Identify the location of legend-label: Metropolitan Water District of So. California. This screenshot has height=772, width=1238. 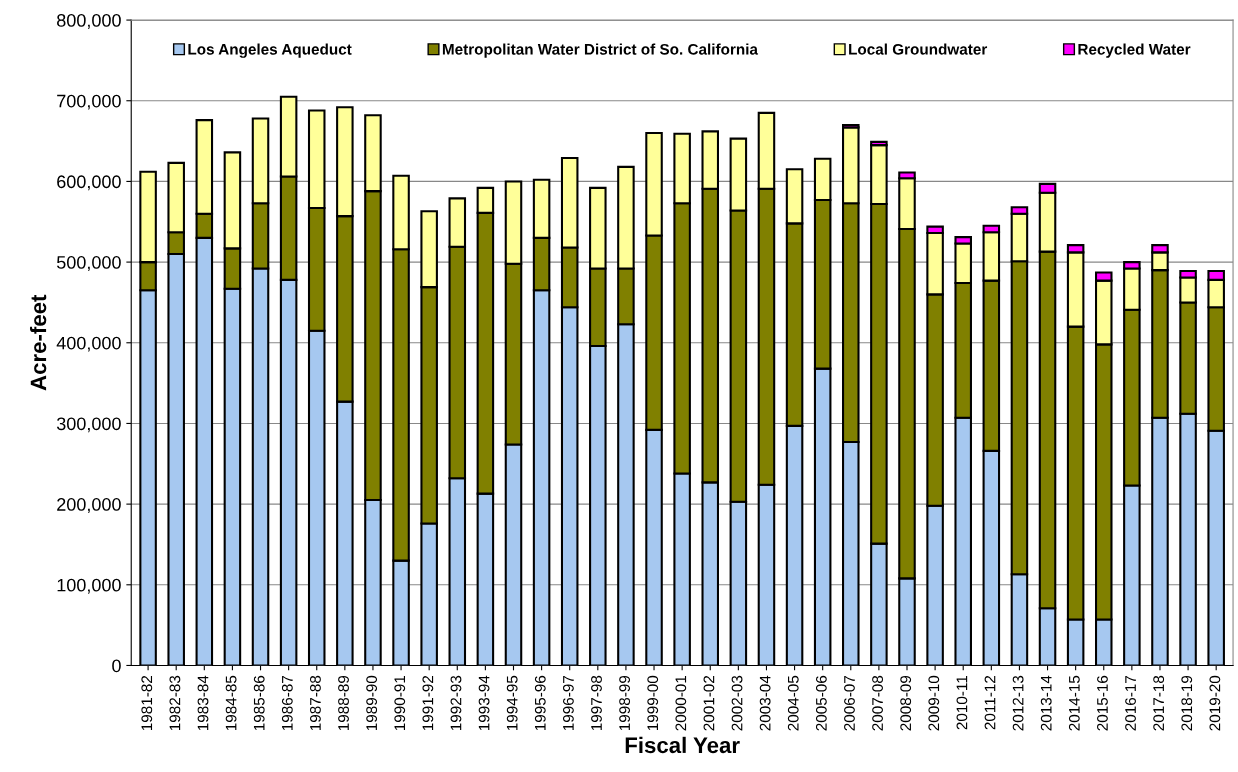
(600, 50).